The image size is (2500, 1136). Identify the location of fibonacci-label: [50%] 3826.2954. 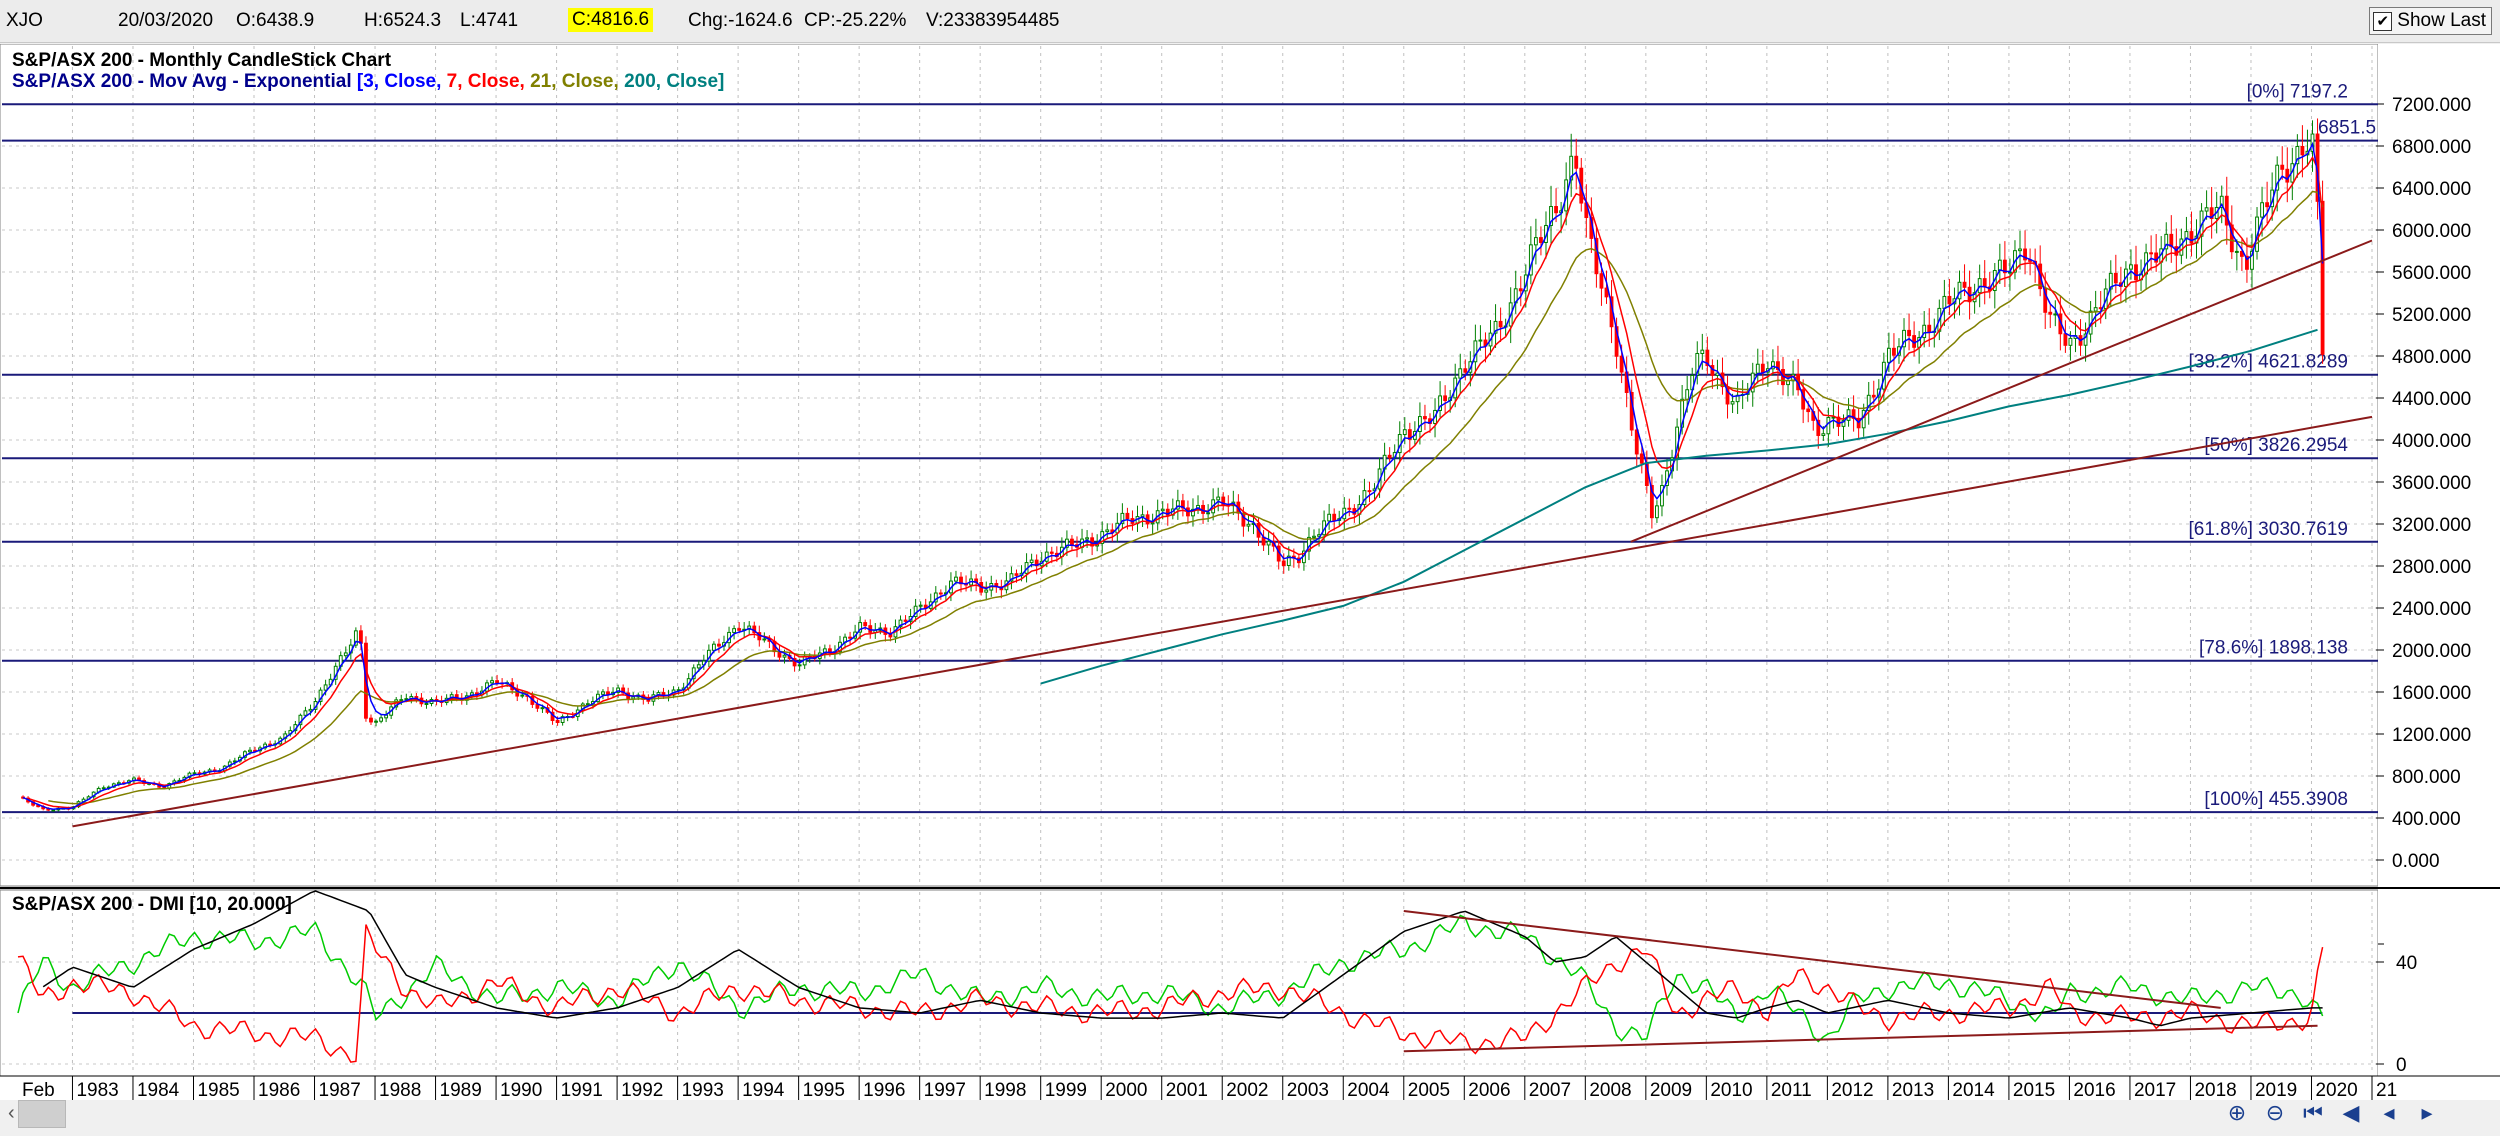
(2276, 445).